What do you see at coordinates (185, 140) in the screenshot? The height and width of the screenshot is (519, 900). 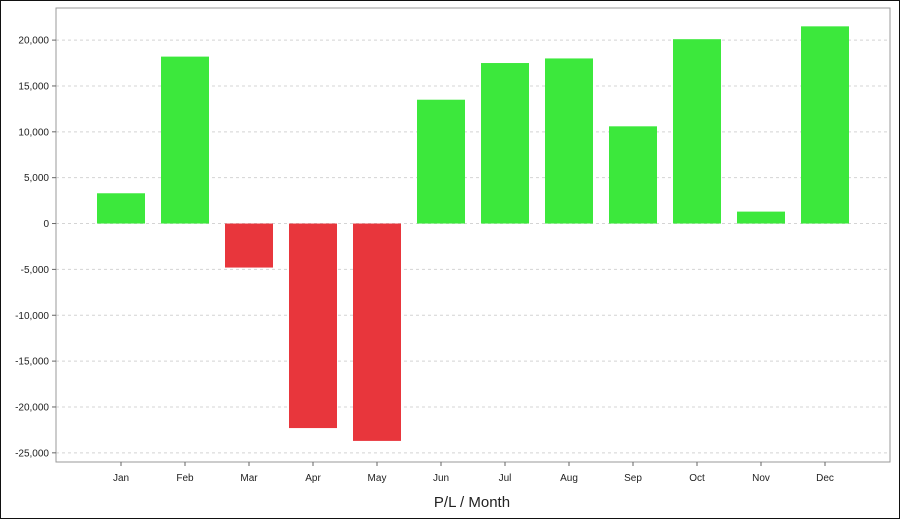 I see `bar-feb` at bounding box center [185, 140].